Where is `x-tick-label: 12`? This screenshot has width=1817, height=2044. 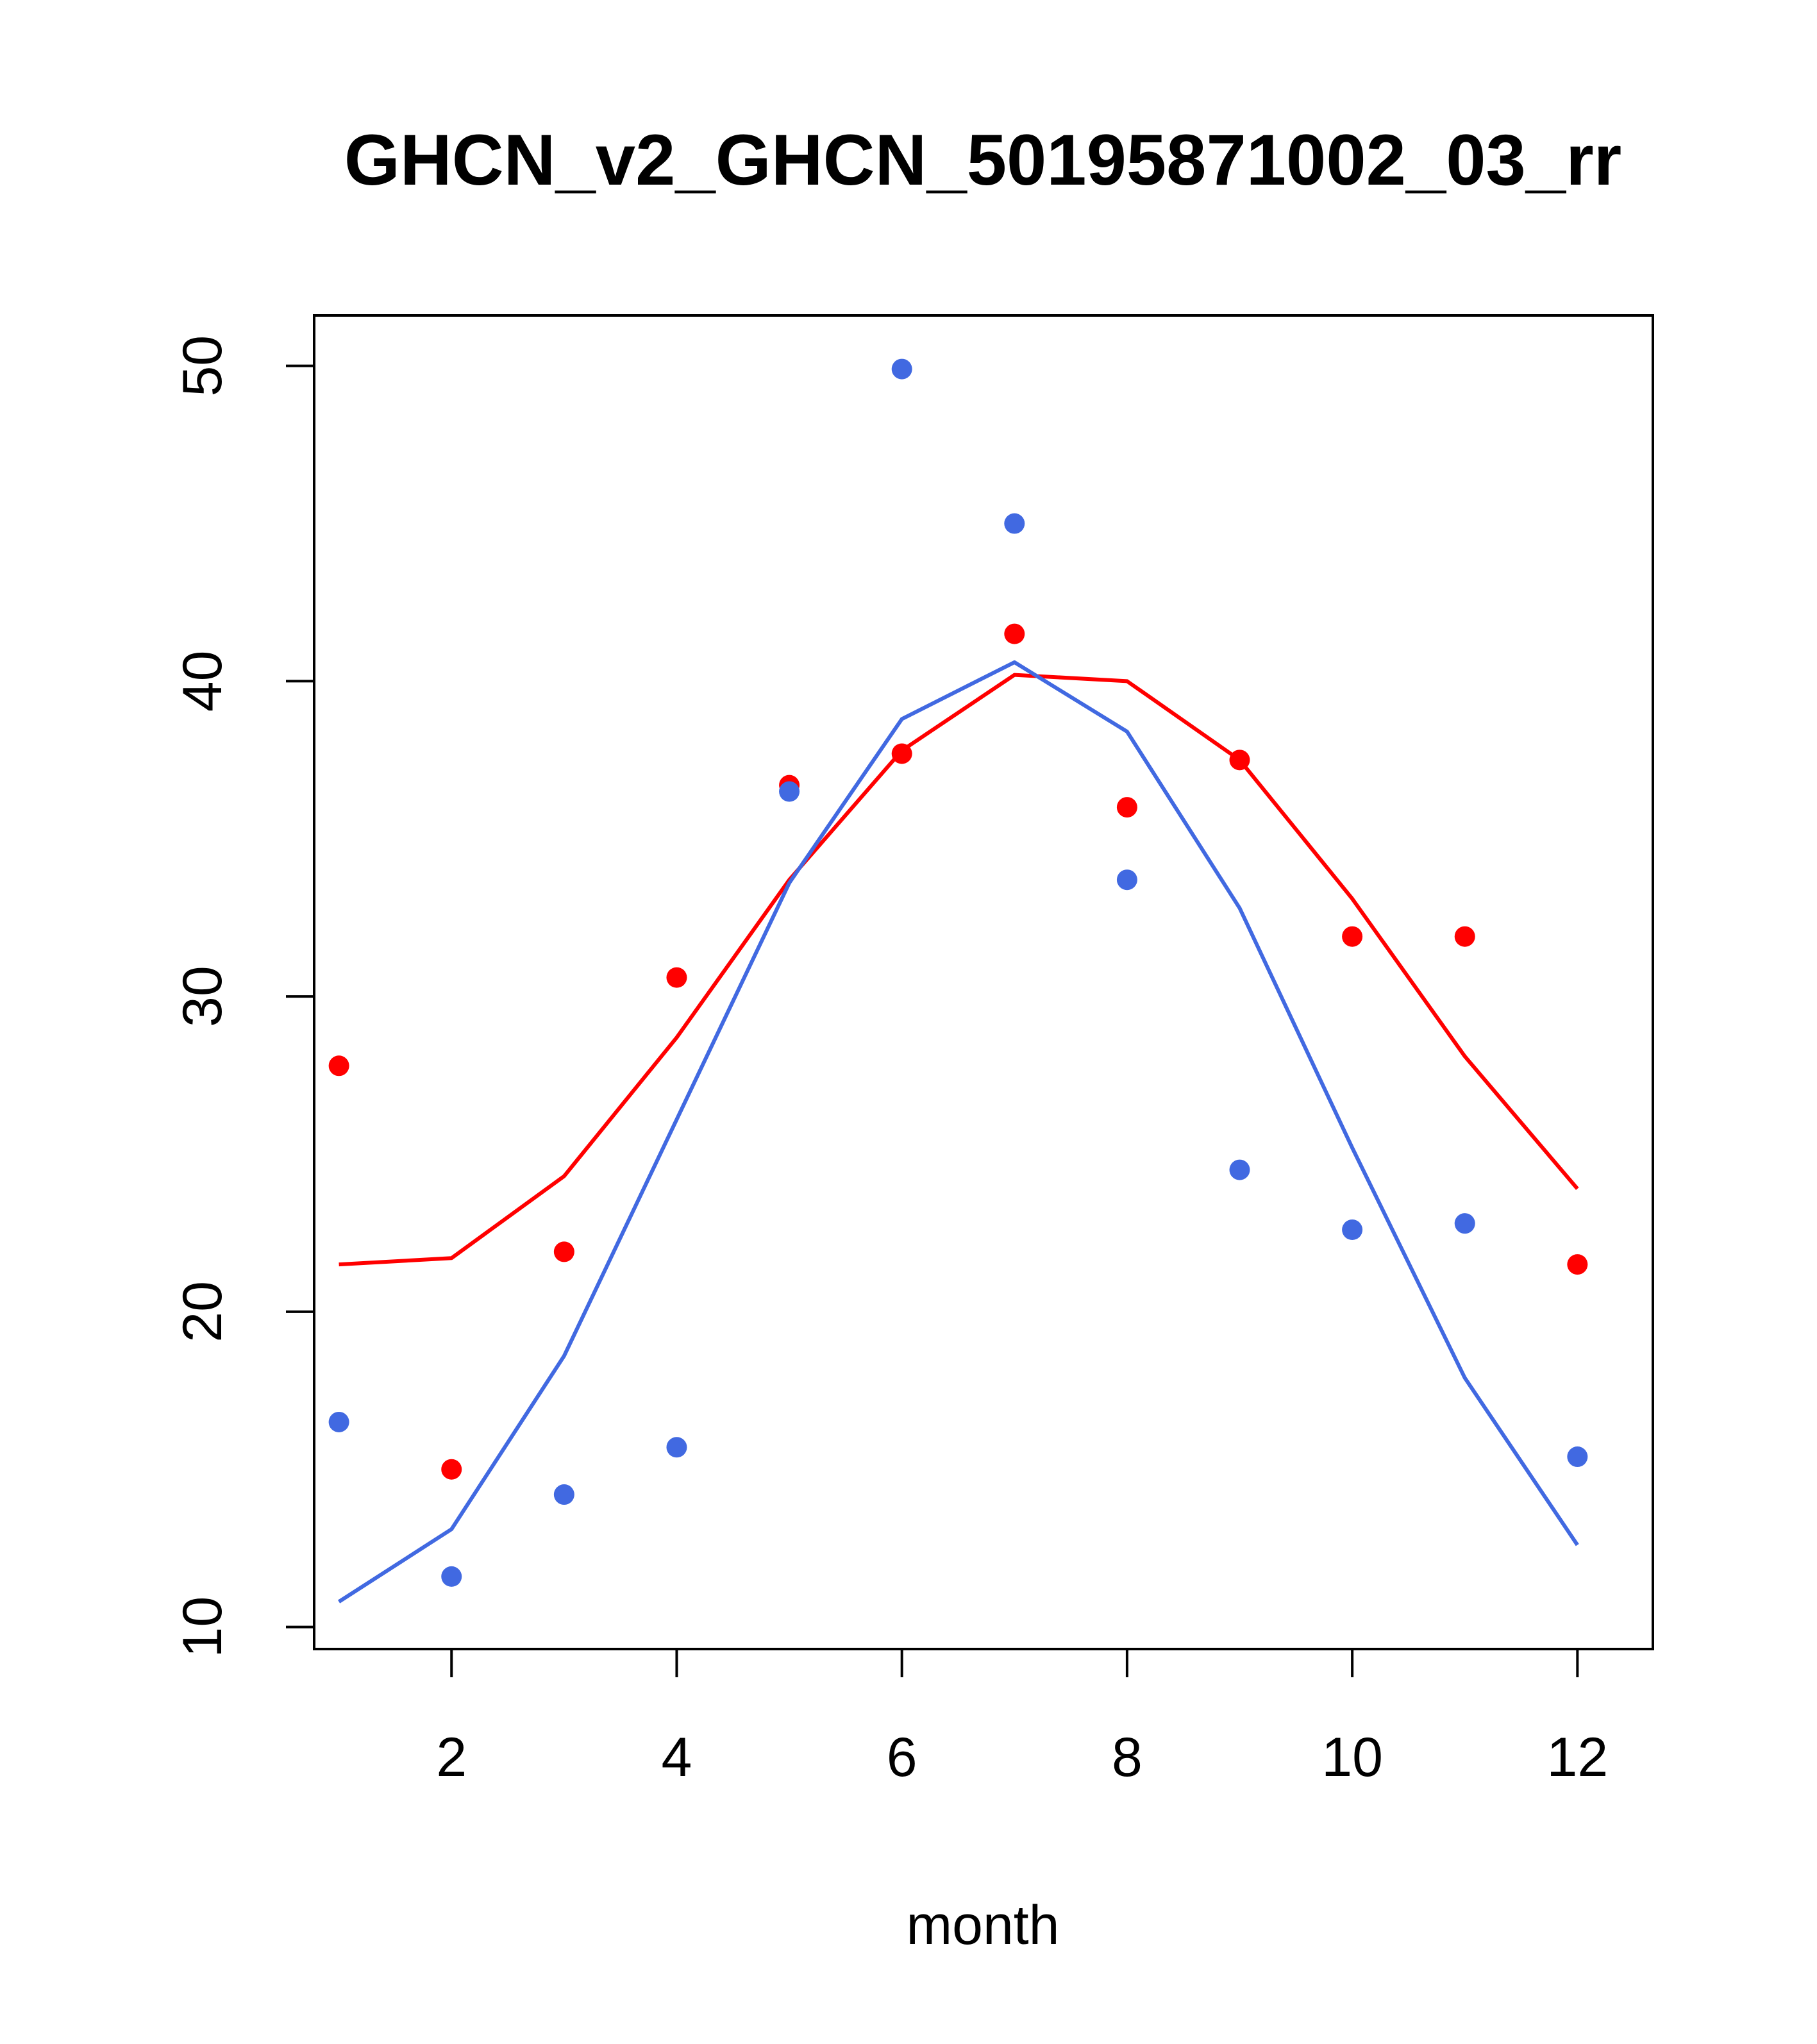 x-tick-label: 12 is located at coordinates (1578, 1757).